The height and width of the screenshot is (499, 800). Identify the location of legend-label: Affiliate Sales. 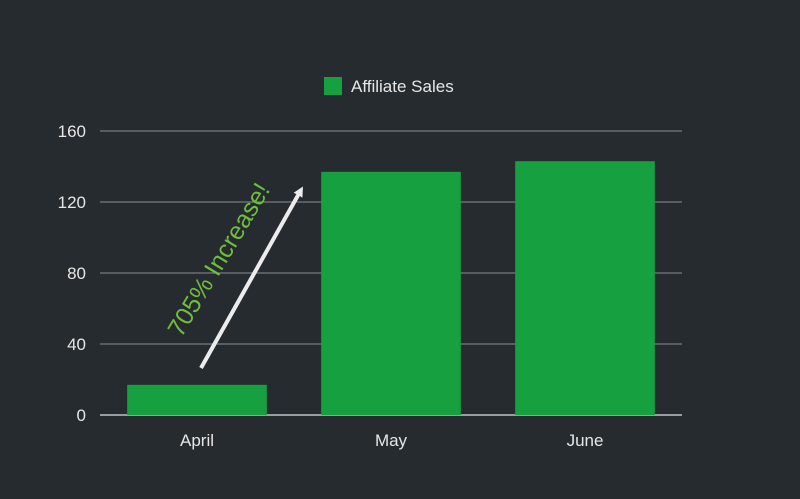
(402, 86).